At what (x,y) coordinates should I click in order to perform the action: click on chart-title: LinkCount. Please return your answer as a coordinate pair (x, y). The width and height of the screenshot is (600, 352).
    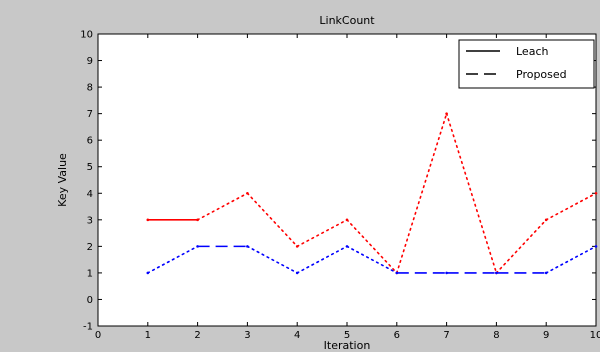
    Looking at the image, I should click on (347, 20).